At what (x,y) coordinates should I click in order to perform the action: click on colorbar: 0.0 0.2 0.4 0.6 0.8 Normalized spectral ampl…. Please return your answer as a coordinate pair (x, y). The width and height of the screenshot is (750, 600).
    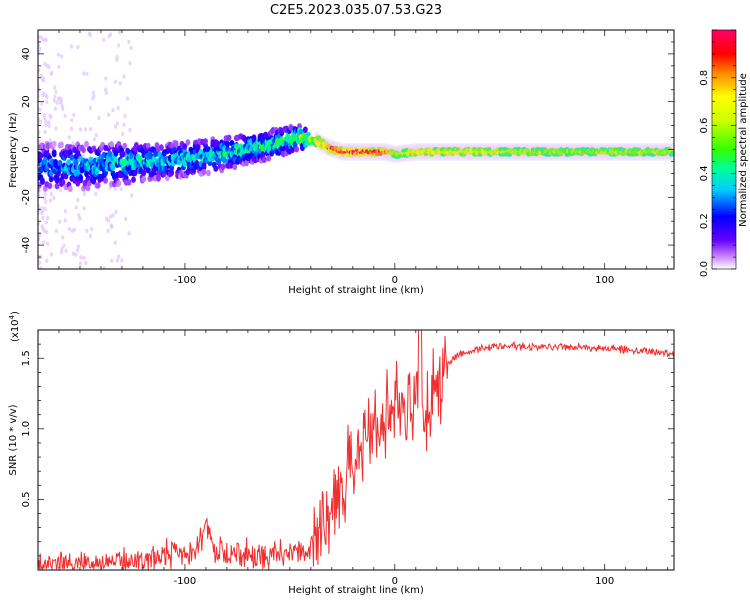
    Looking at the image, I should click on (724, 153).